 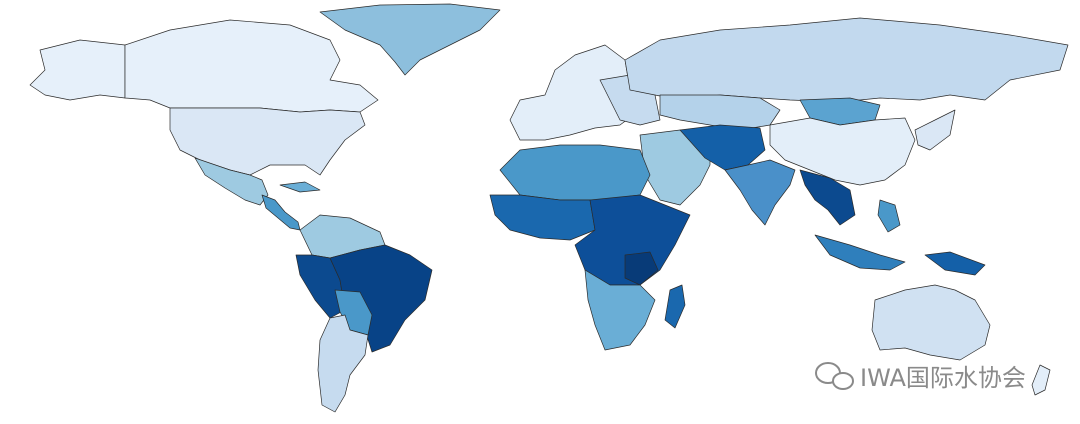 What do you see at coordinates (620, 310) in the screenshot?
I see `southern-africa` at bounding box center [620, 310].